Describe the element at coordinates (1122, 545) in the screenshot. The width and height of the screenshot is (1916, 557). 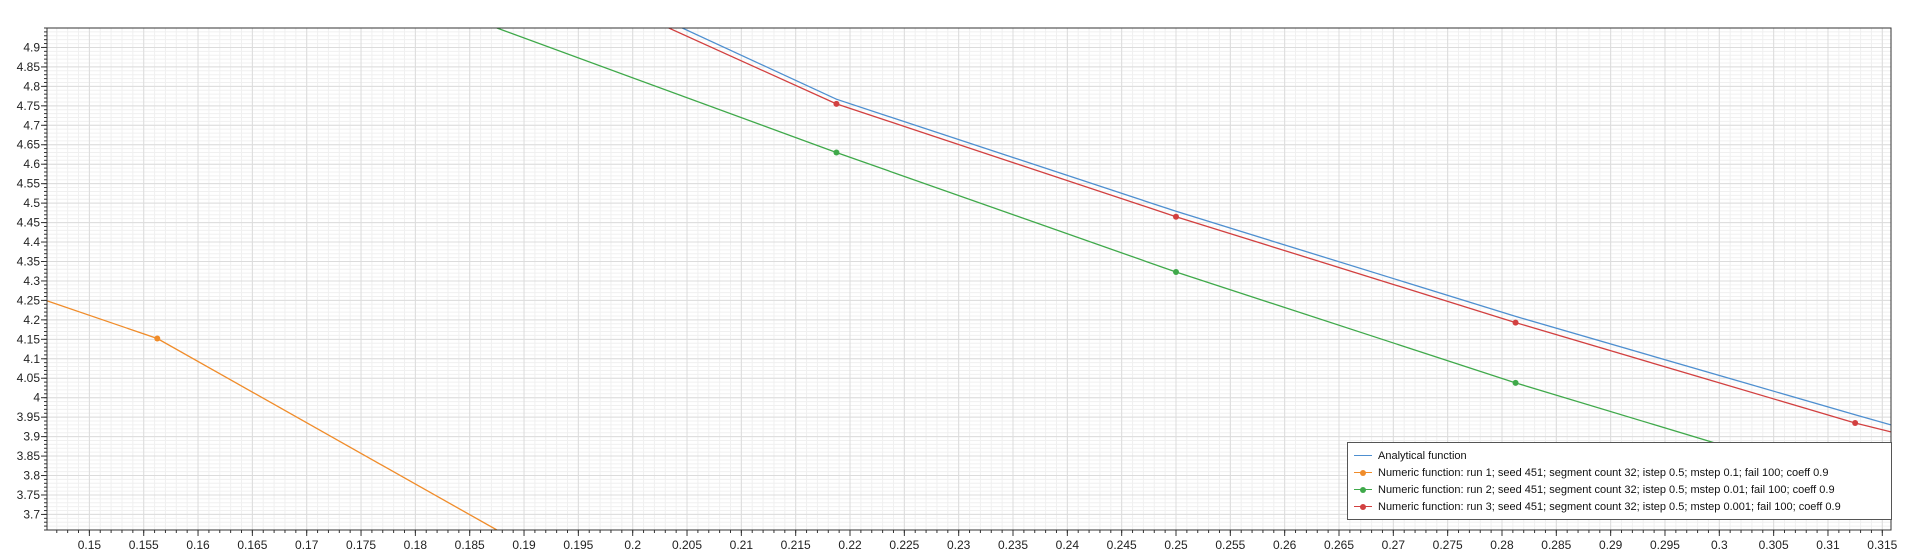
I see `x-tick-label: 0.245` at that location.